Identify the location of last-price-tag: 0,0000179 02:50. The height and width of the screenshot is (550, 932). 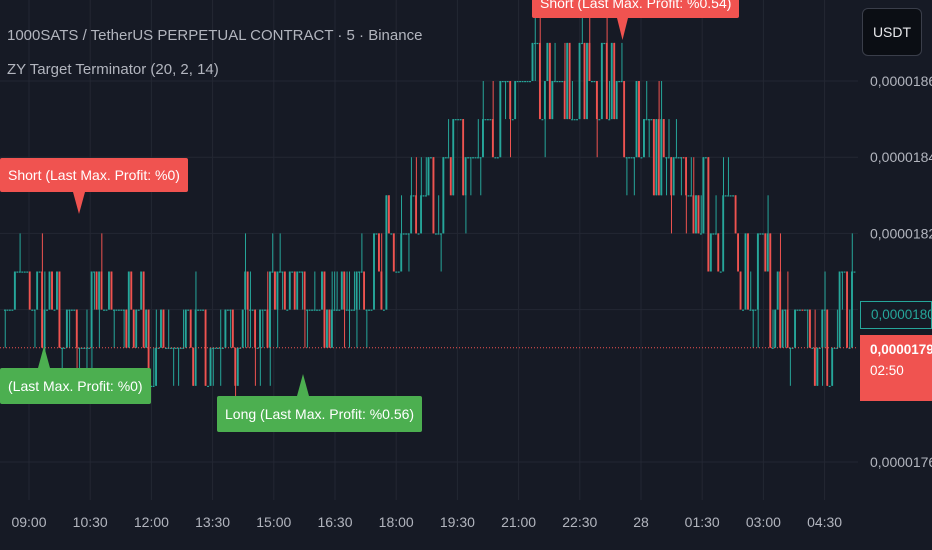
(896, 368).